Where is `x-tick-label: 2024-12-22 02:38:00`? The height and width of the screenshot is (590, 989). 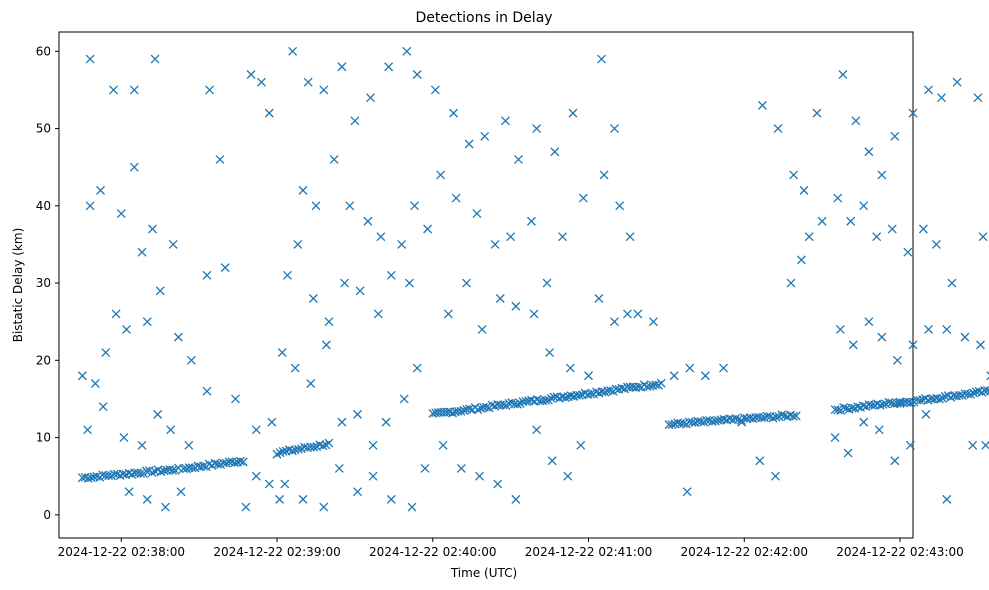 x-tick-label: 2024-12-22 02:38:00 is located at coordinates (121, 552).